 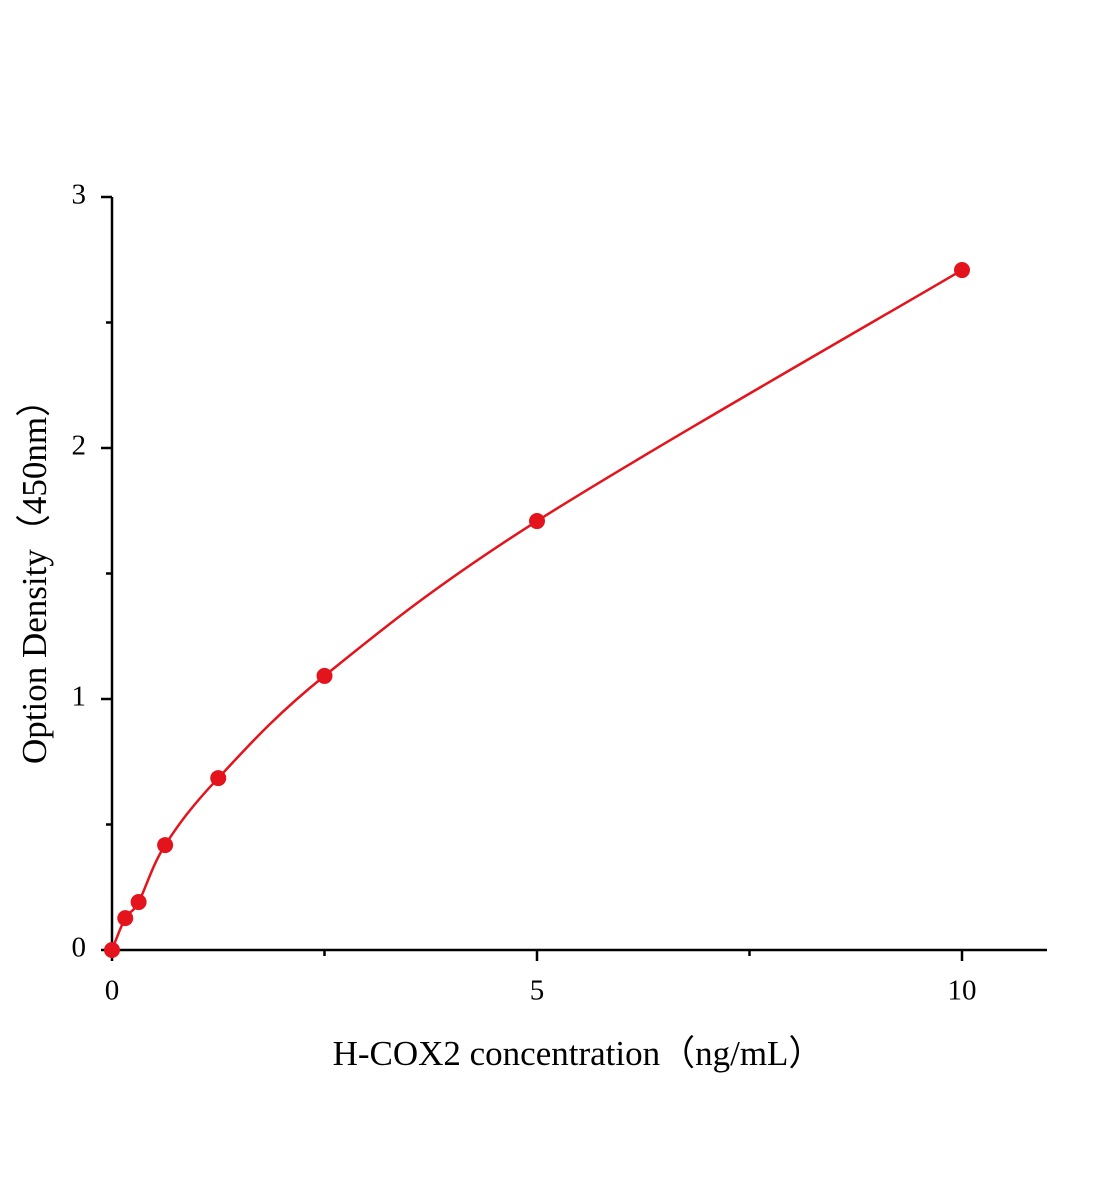 What do you see at coordinates (79, 697) in the screenshot?
I see `y-tick-label: 1` at bounding box center [79, 697].